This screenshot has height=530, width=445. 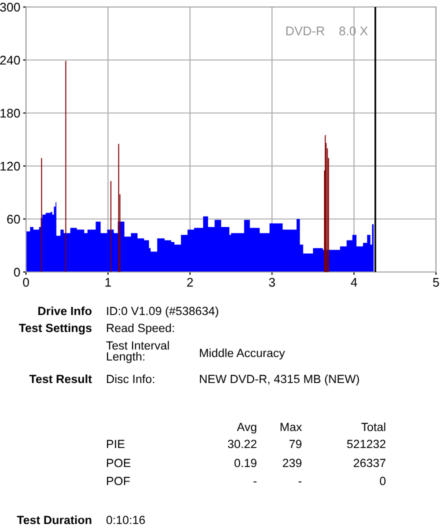 What do you see at coordinates (366, 444) in the screenshot?
I see `text: 521232` at bounding box center [366, 444].